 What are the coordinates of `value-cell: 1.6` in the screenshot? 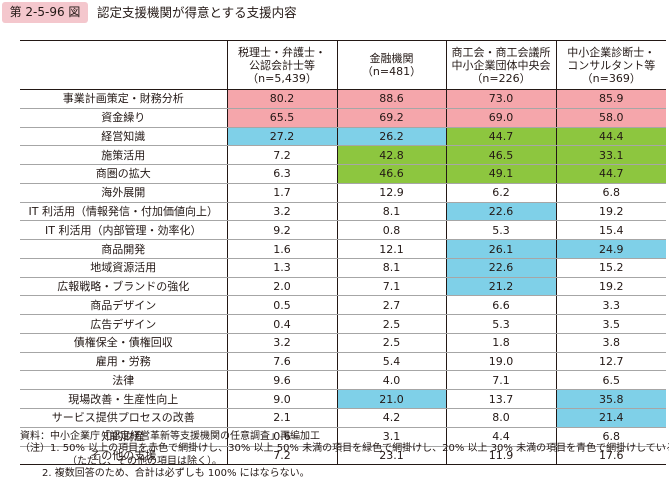 It's located at (281, 249).